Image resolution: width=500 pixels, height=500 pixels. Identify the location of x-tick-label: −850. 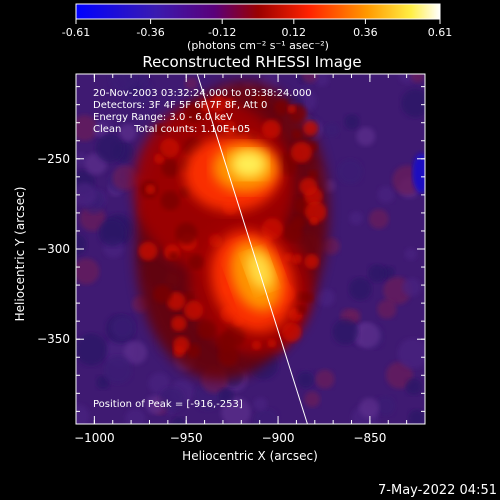
(369, 438).